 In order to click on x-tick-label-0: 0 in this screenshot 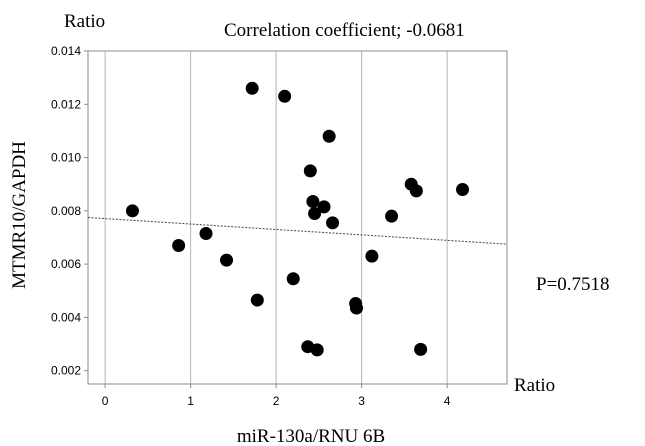, I will do `click(105, 401)`.